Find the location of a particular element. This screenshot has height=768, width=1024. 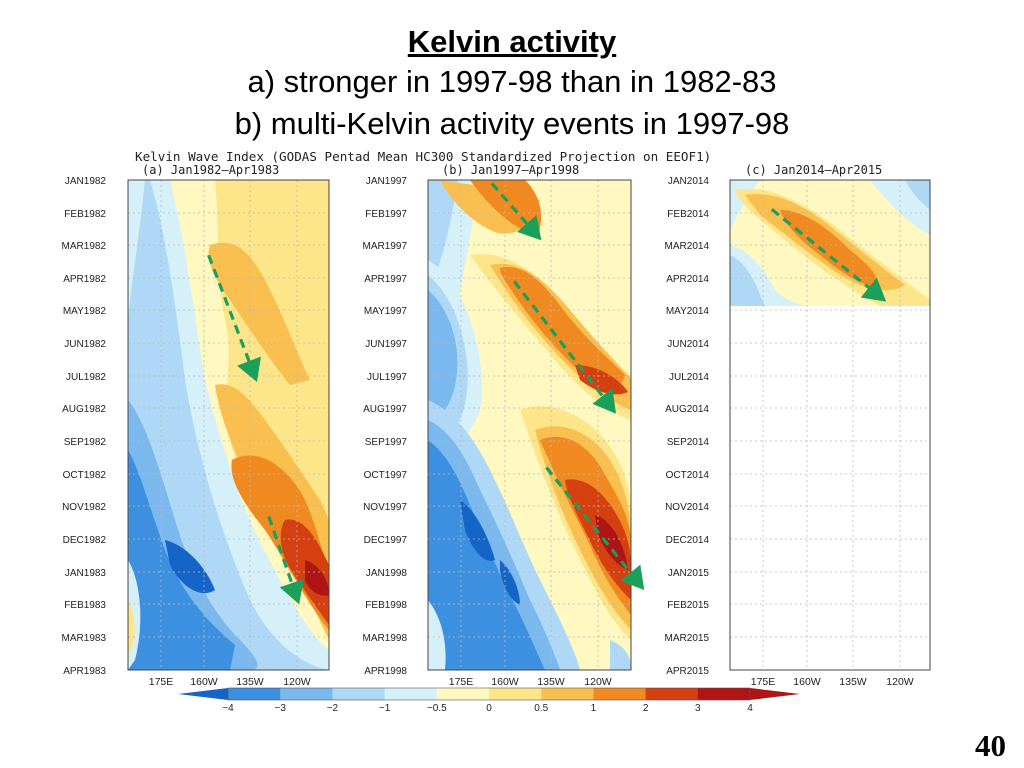

y-tick-label: JUL1997 is located at coordinates (387, 377).